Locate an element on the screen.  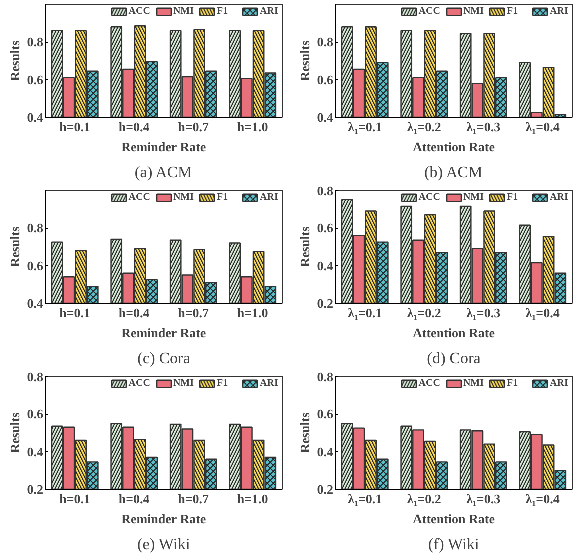
text: (a) ACM is located at coordinates (163, 173).